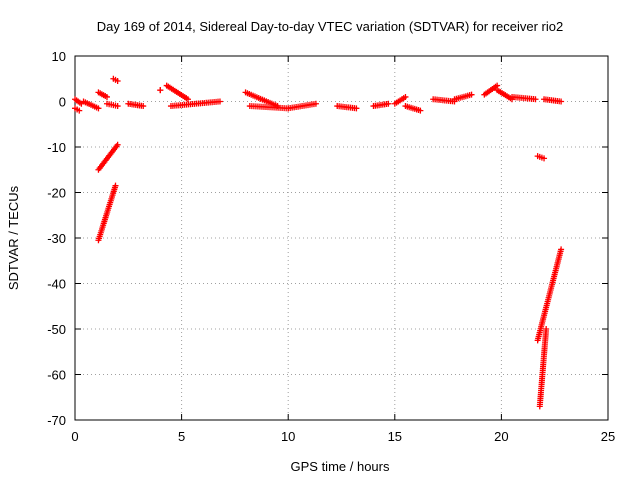 This screenshot has height=480, width=640. Describe the element at coordinates (340, 466) in the screenshot. I see `x-axis-label: GPS time / hours` at that location.